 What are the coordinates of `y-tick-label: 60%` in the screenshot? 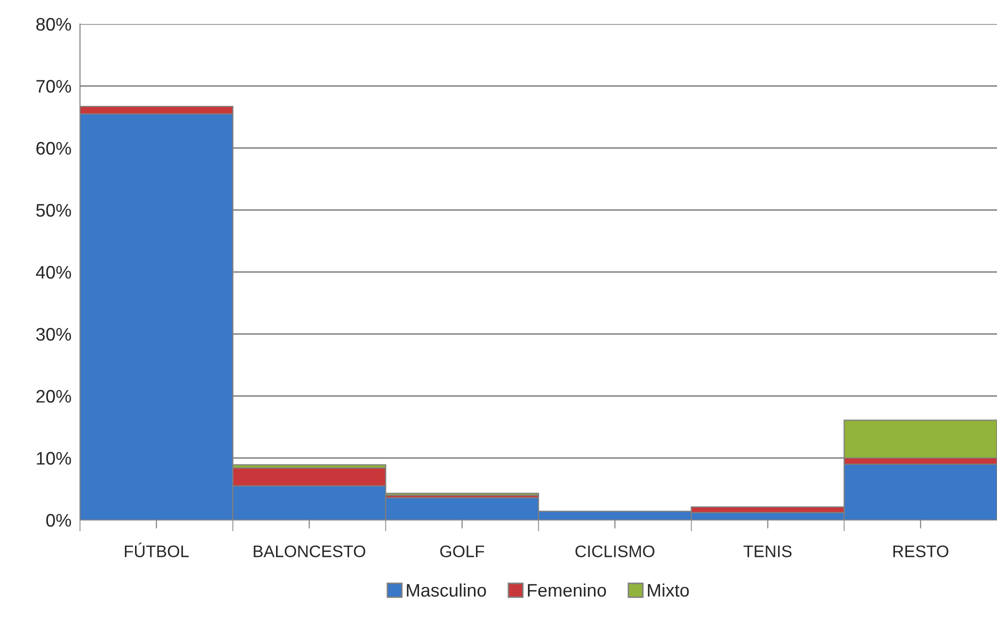 It's located at (54, 148).